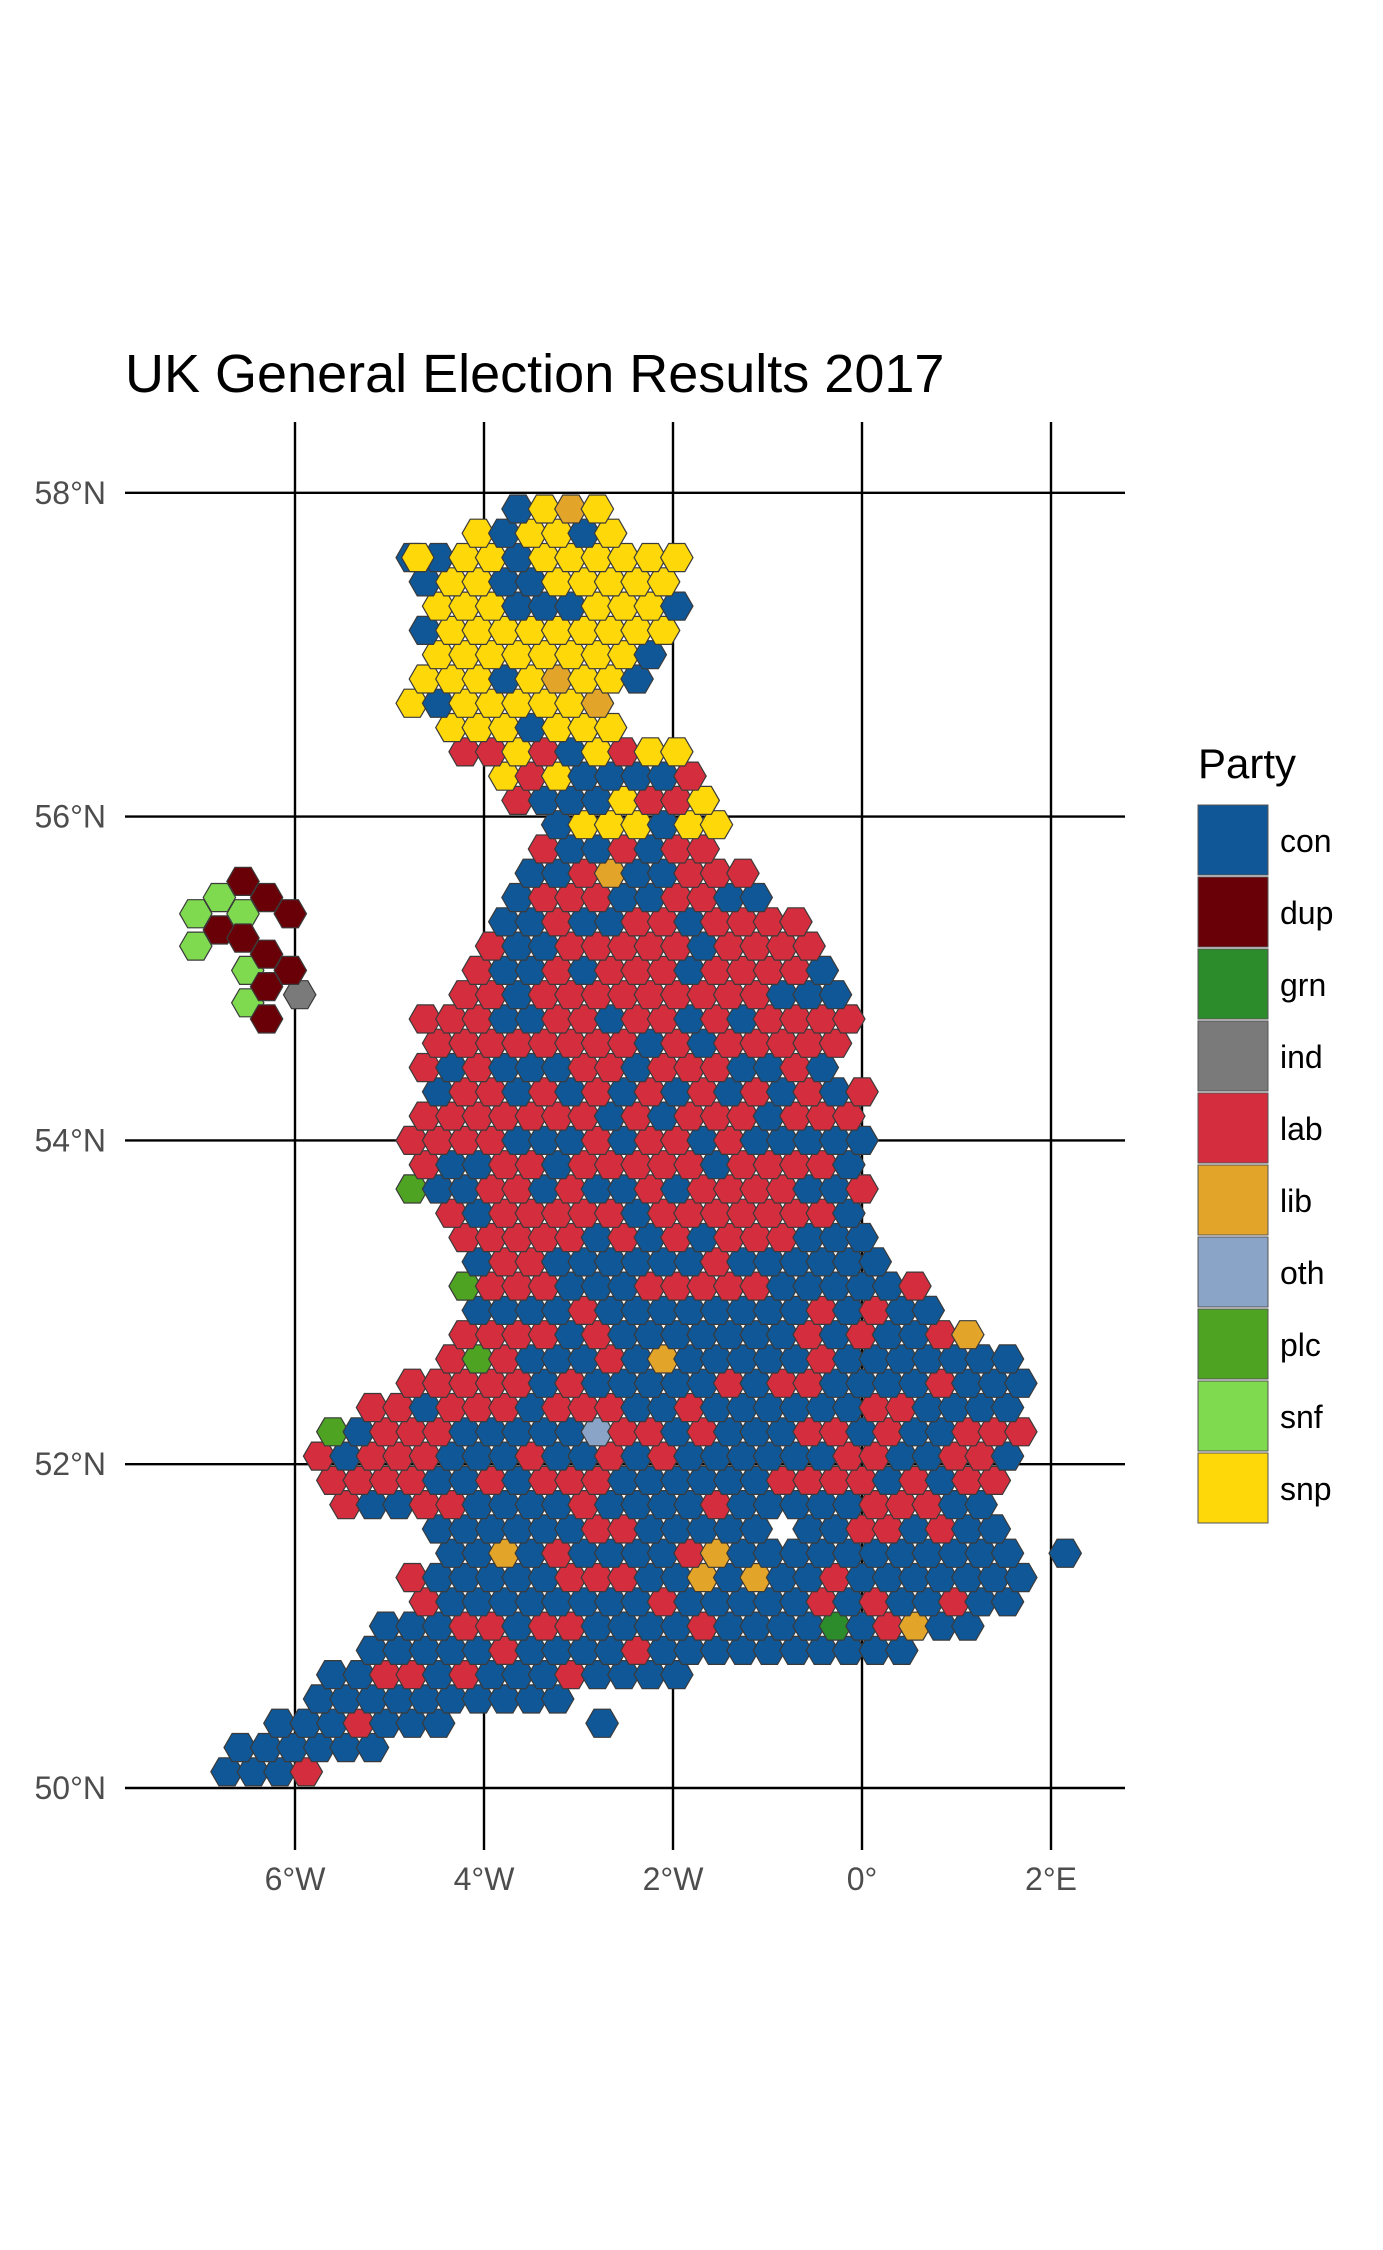 This screenshot has width=1383, height=2250. I want to click on legend: Party con dup grn ind lab lib oth plc snf snp, so click(1265, 1132).